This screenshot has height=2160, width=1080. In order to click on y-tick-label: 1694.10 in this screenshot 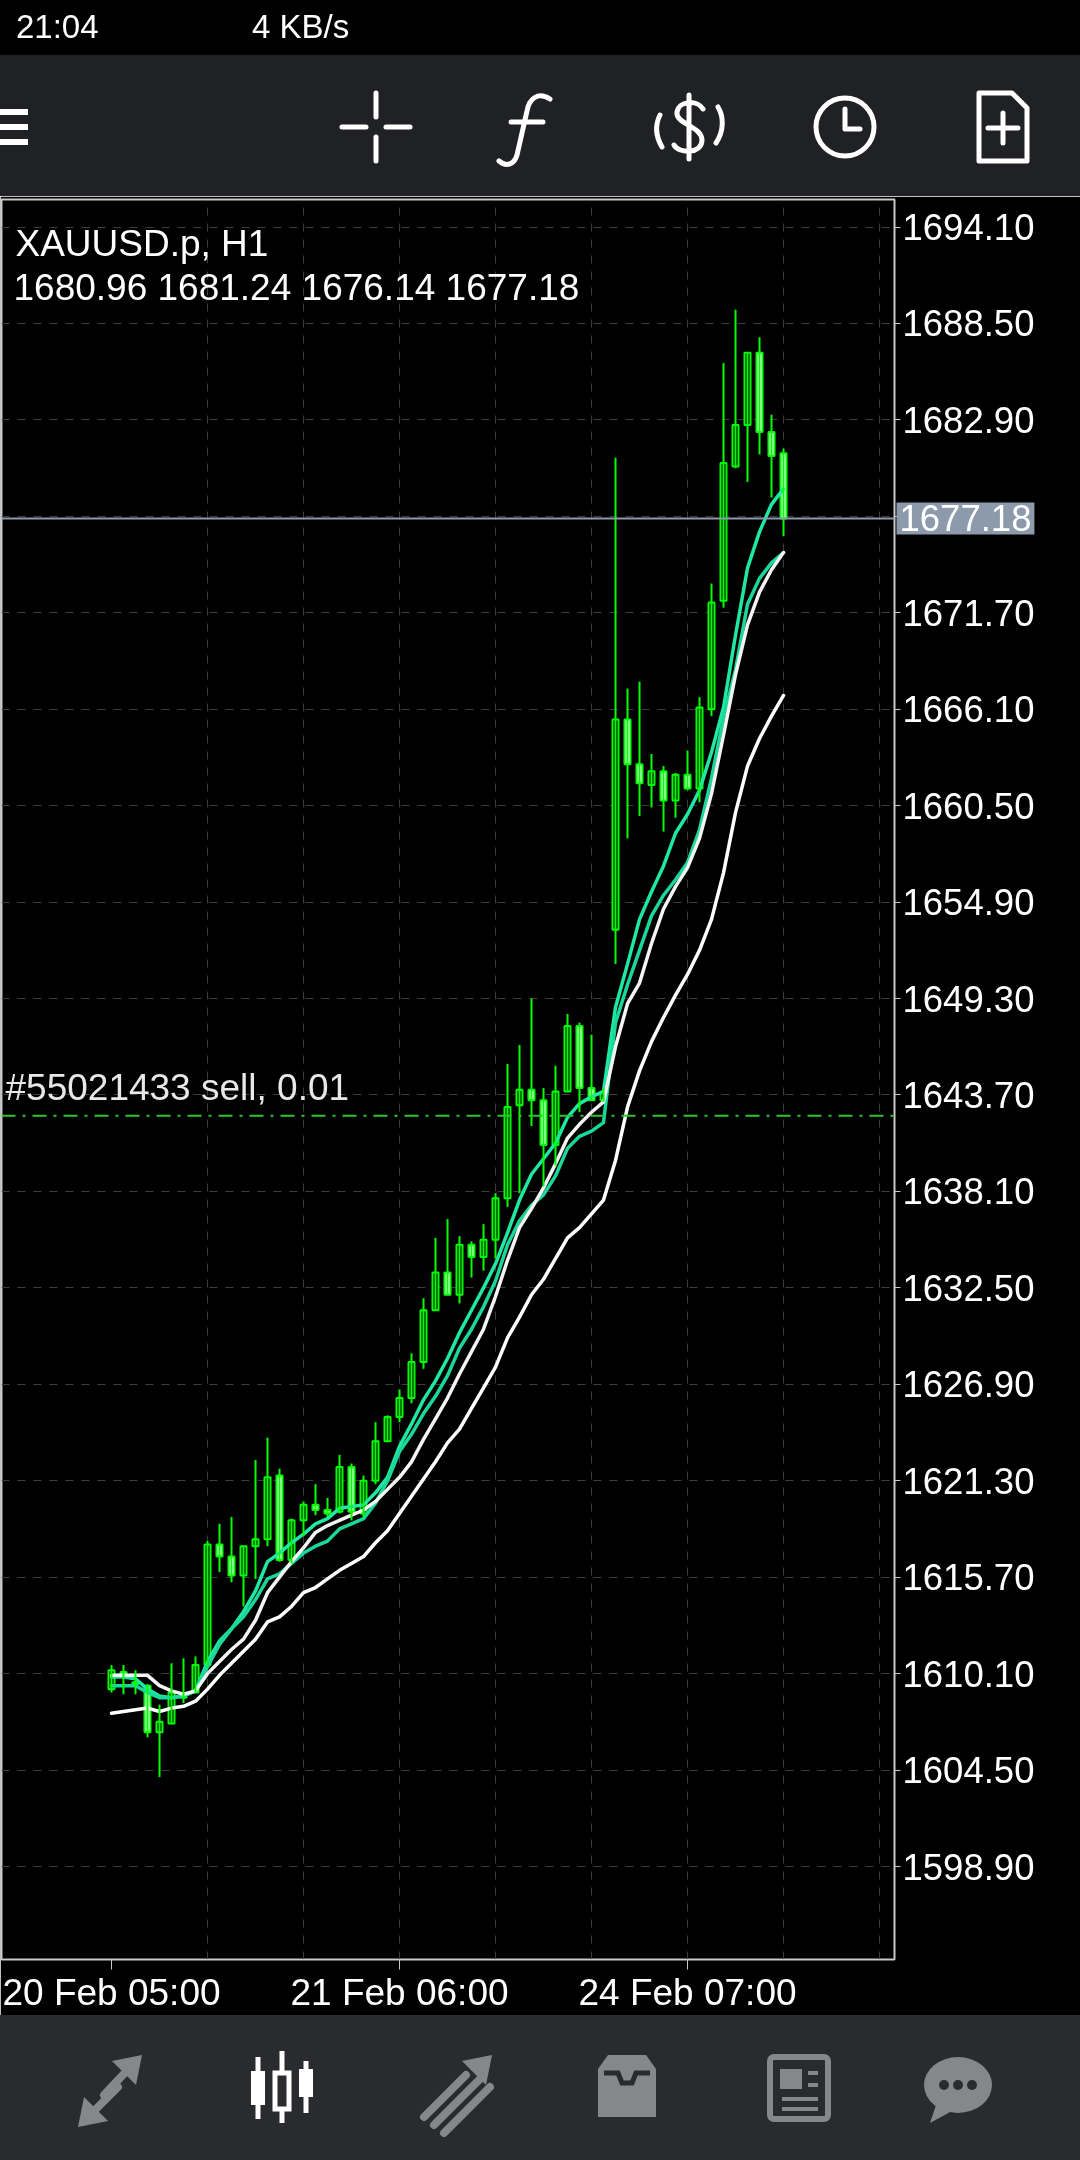, I will do `click(968, 228)`.